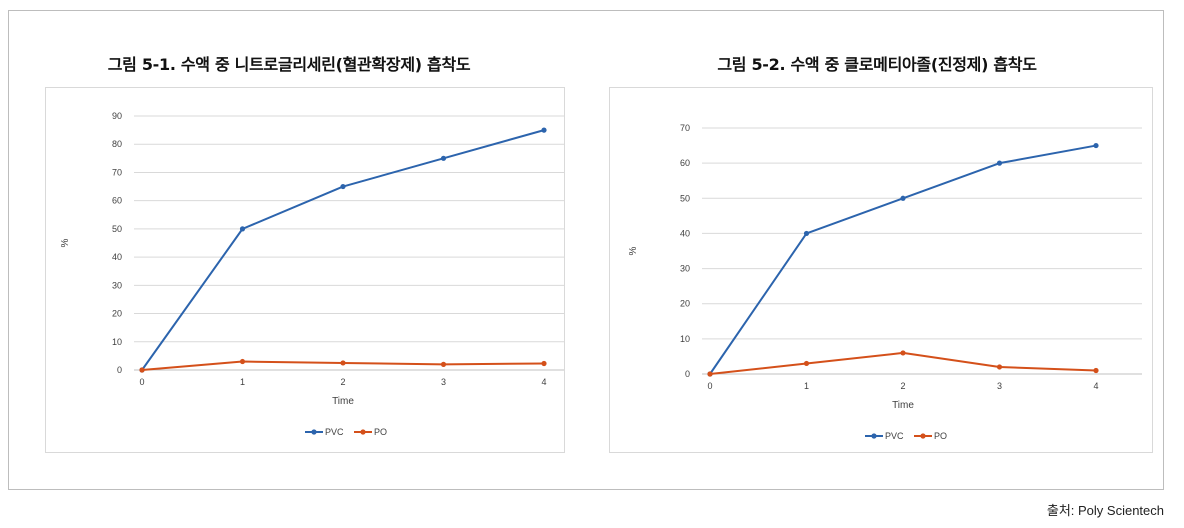  What do you see at coordinates (1105, 510) in the screenshot?
I see `source-caption: 출처: Poly Scientech` at bounding box center [1105, 510].